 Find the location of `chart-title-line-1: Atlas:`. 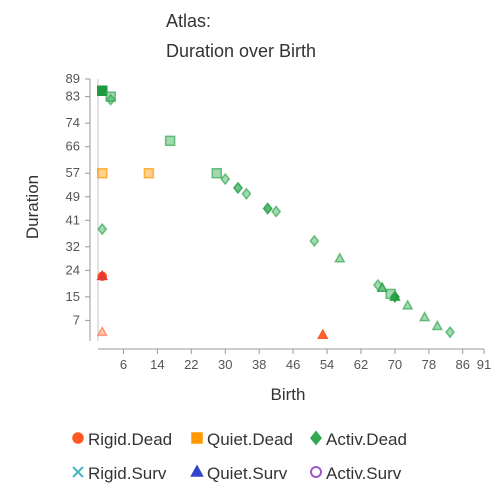

chart-title-line-1: Atlas: is located at coordinates (188, 21).